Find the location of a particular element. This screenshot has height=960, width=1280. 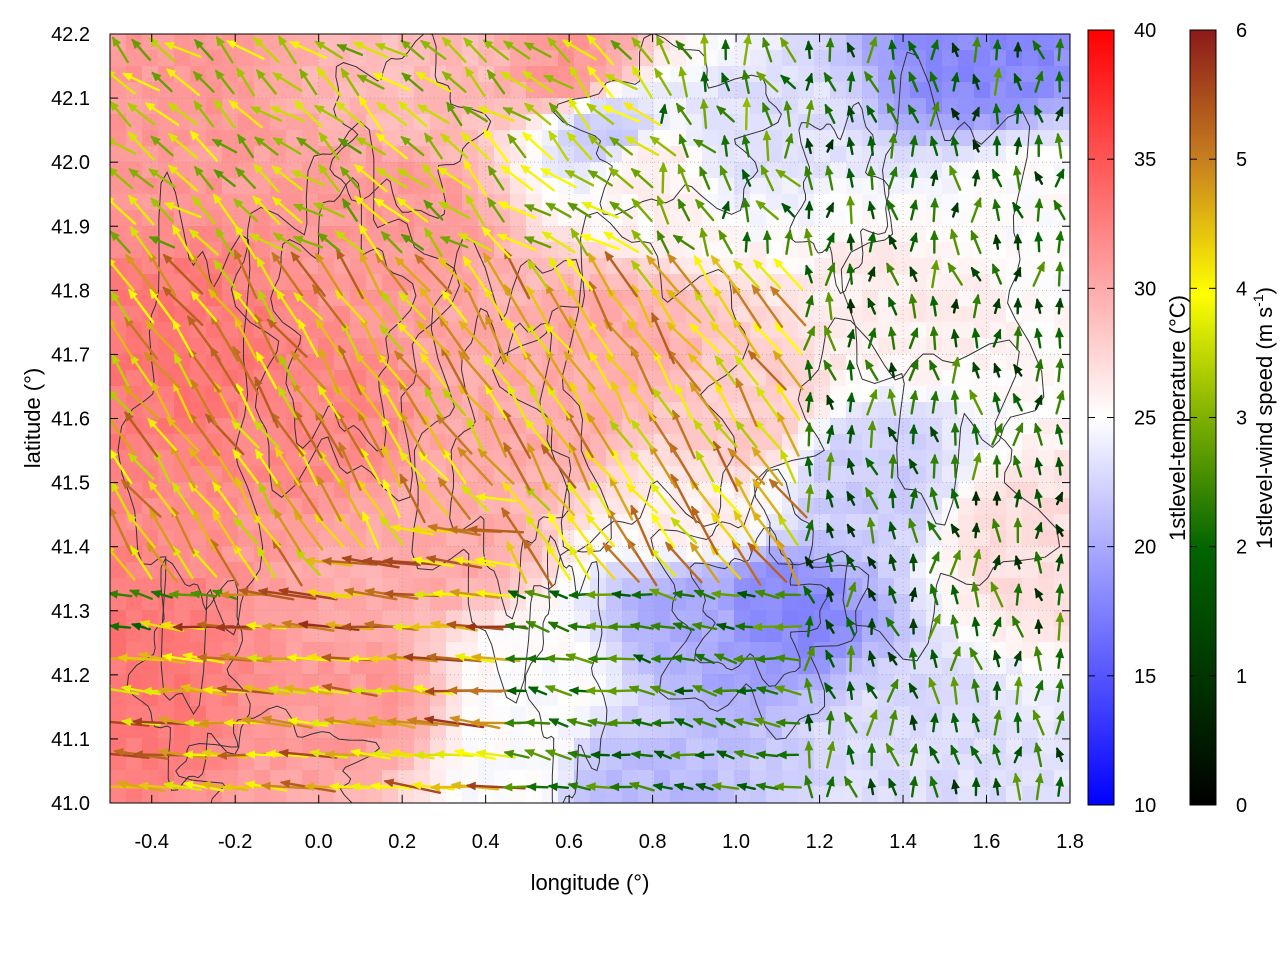

x-tick-label: 1.0 is located at coordinates (736, 842).